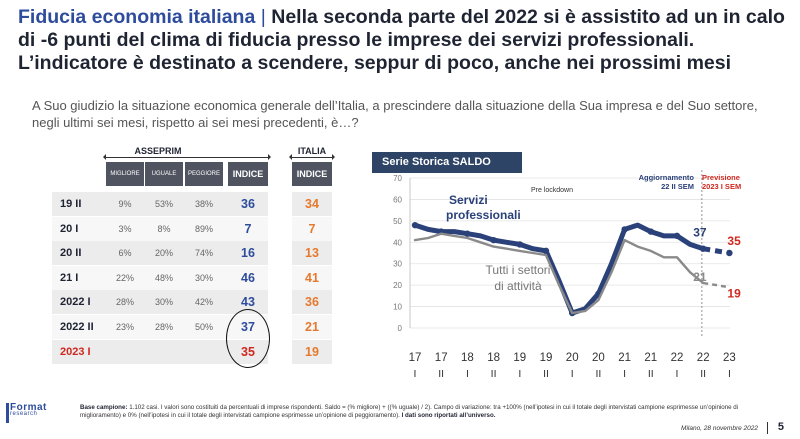  What do you see at coordinates (400, 328) in the screenshot?
I see `y-tick-label: 0` at bounding box center [400, 328].